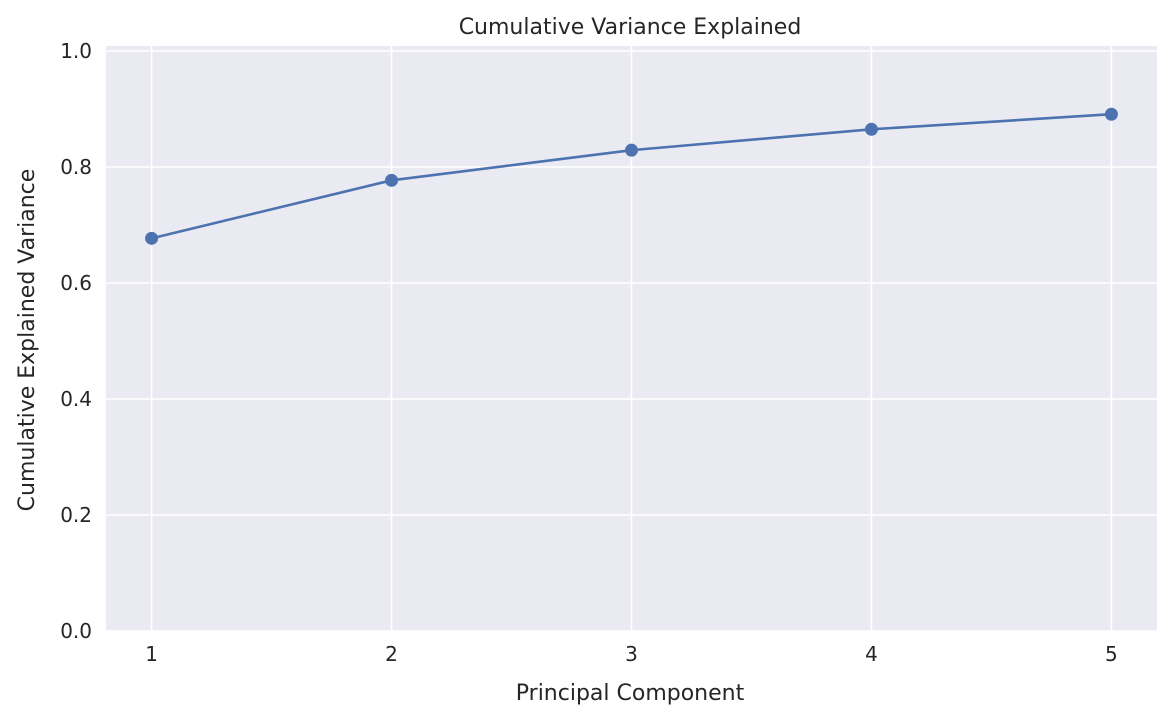  I want to click on x-tick-label: 5, so click(1111, 654).